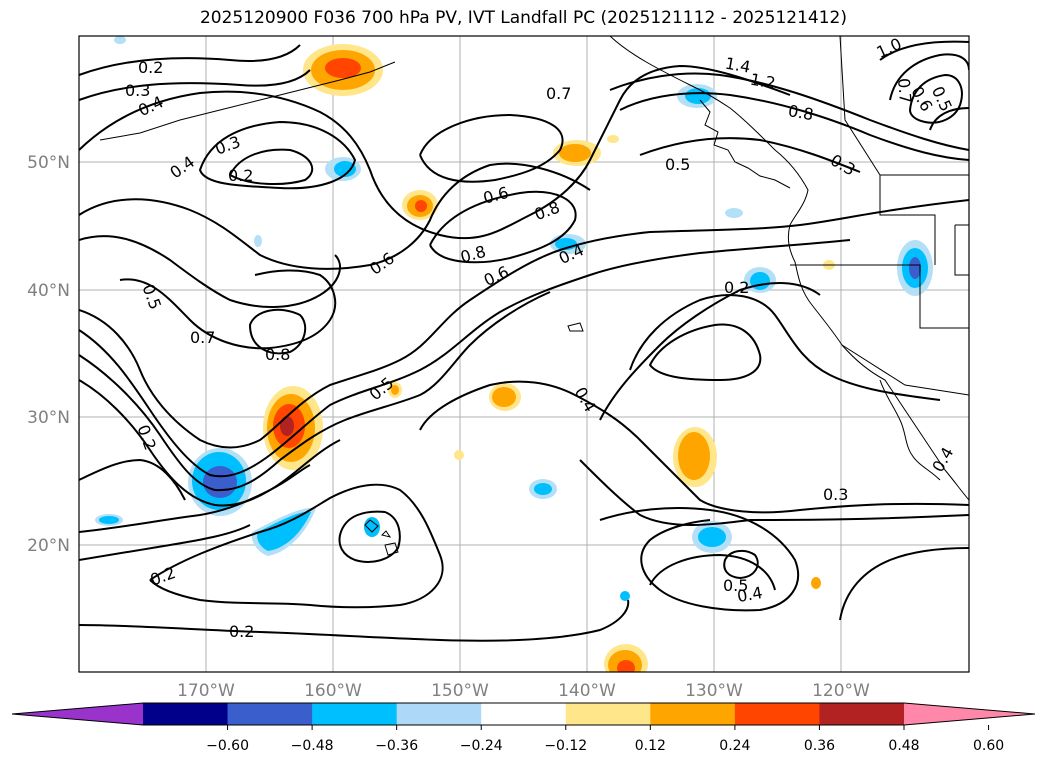 The image size is (1047, 765). Describe the element at coordinates (841, 691) in the screenshot. I see `lon-label: 120°W` at that location.